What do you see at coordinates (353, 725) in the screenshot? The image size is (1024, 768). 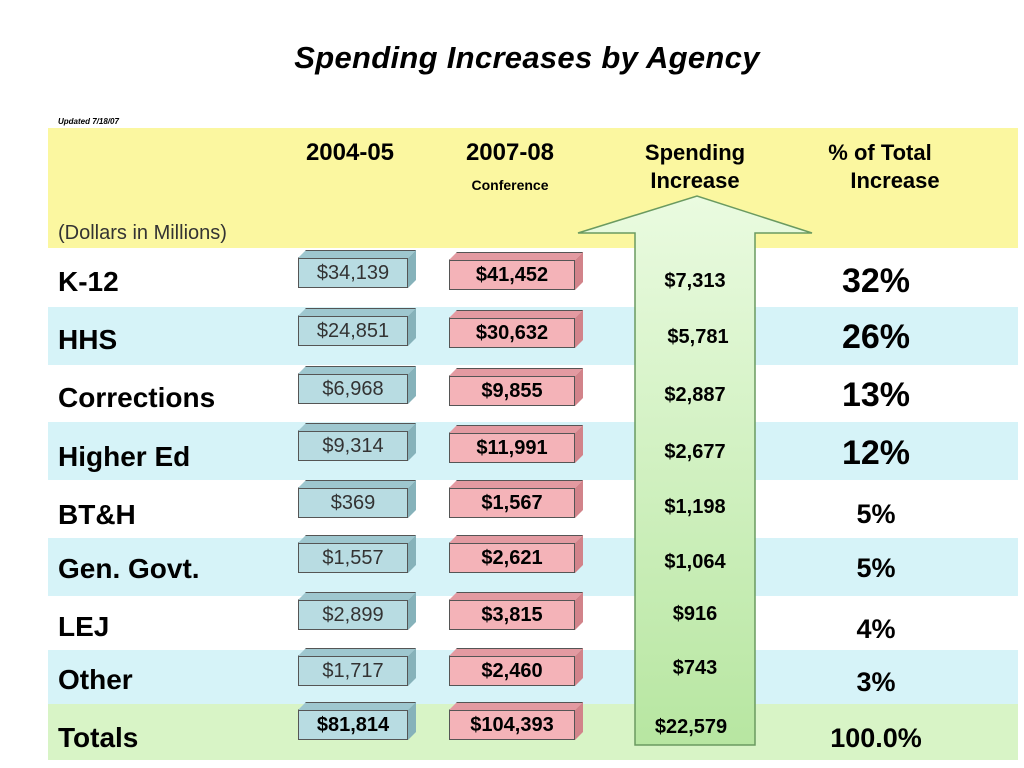 I see `value-2004-total: $81,814` at bounding box center [353, 725].